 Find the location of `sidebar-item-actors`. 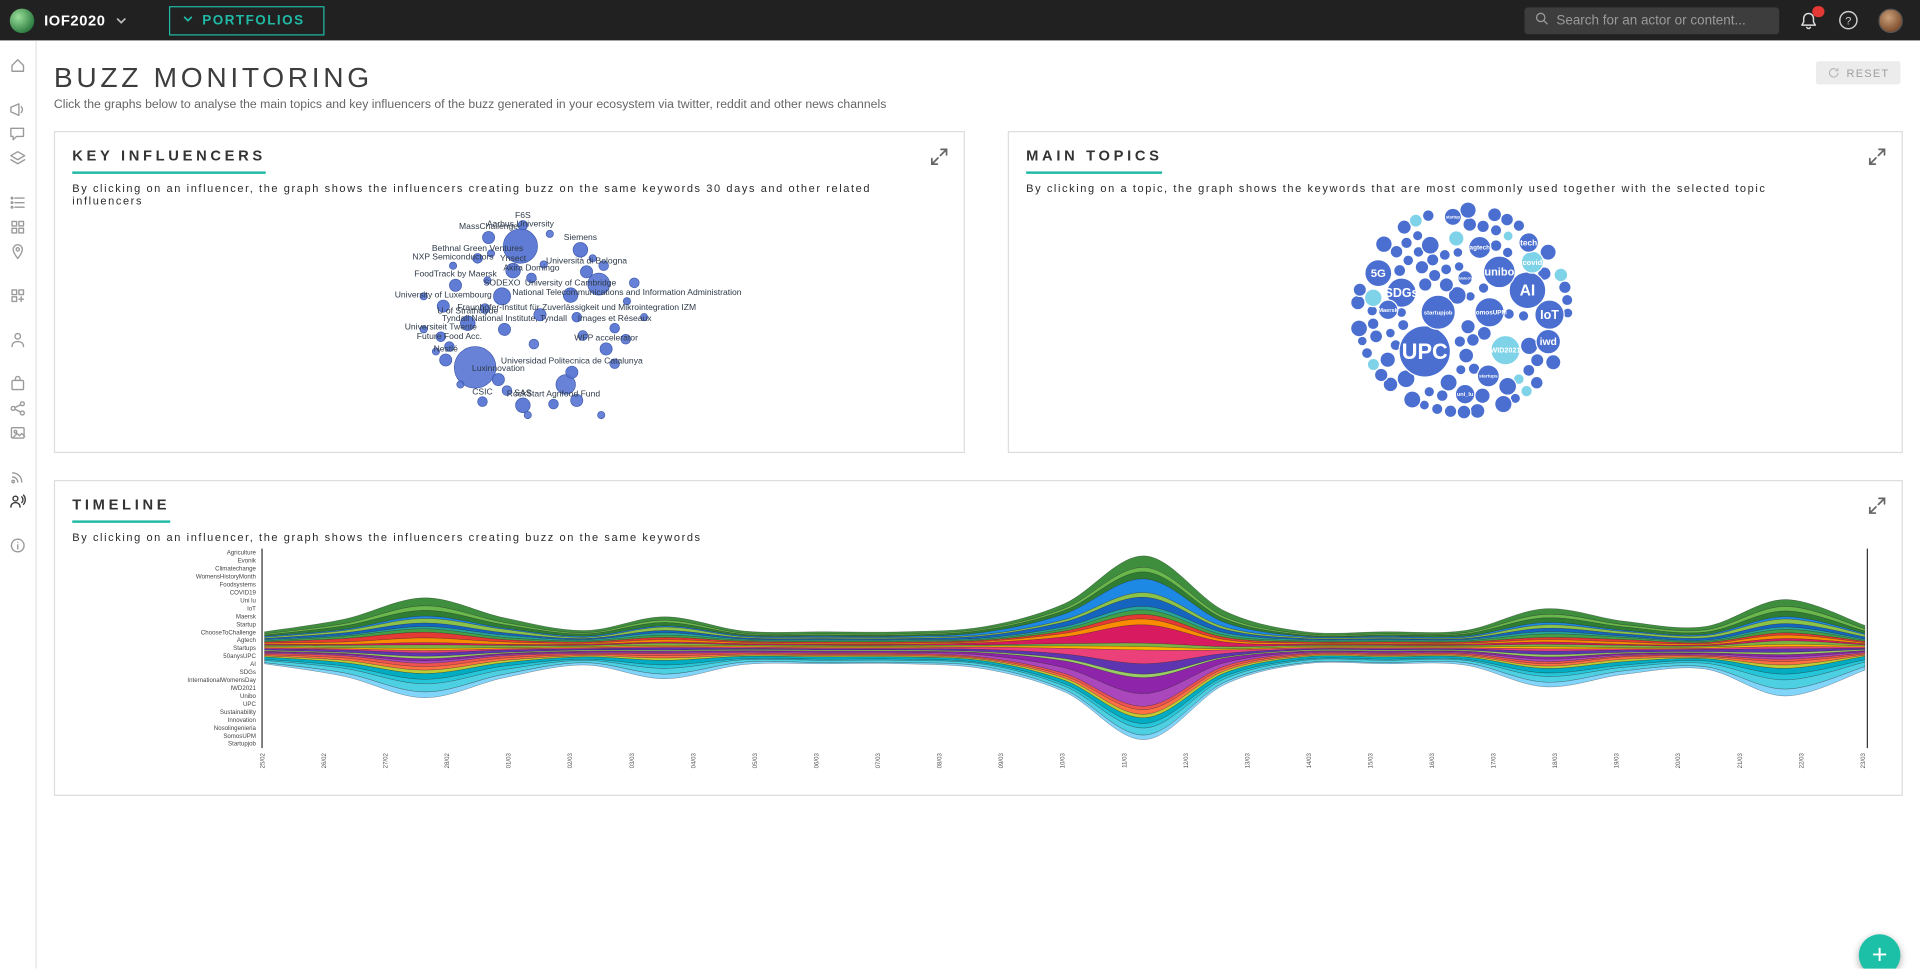

sidebar-item-actors is located at coordinates (17, 339).